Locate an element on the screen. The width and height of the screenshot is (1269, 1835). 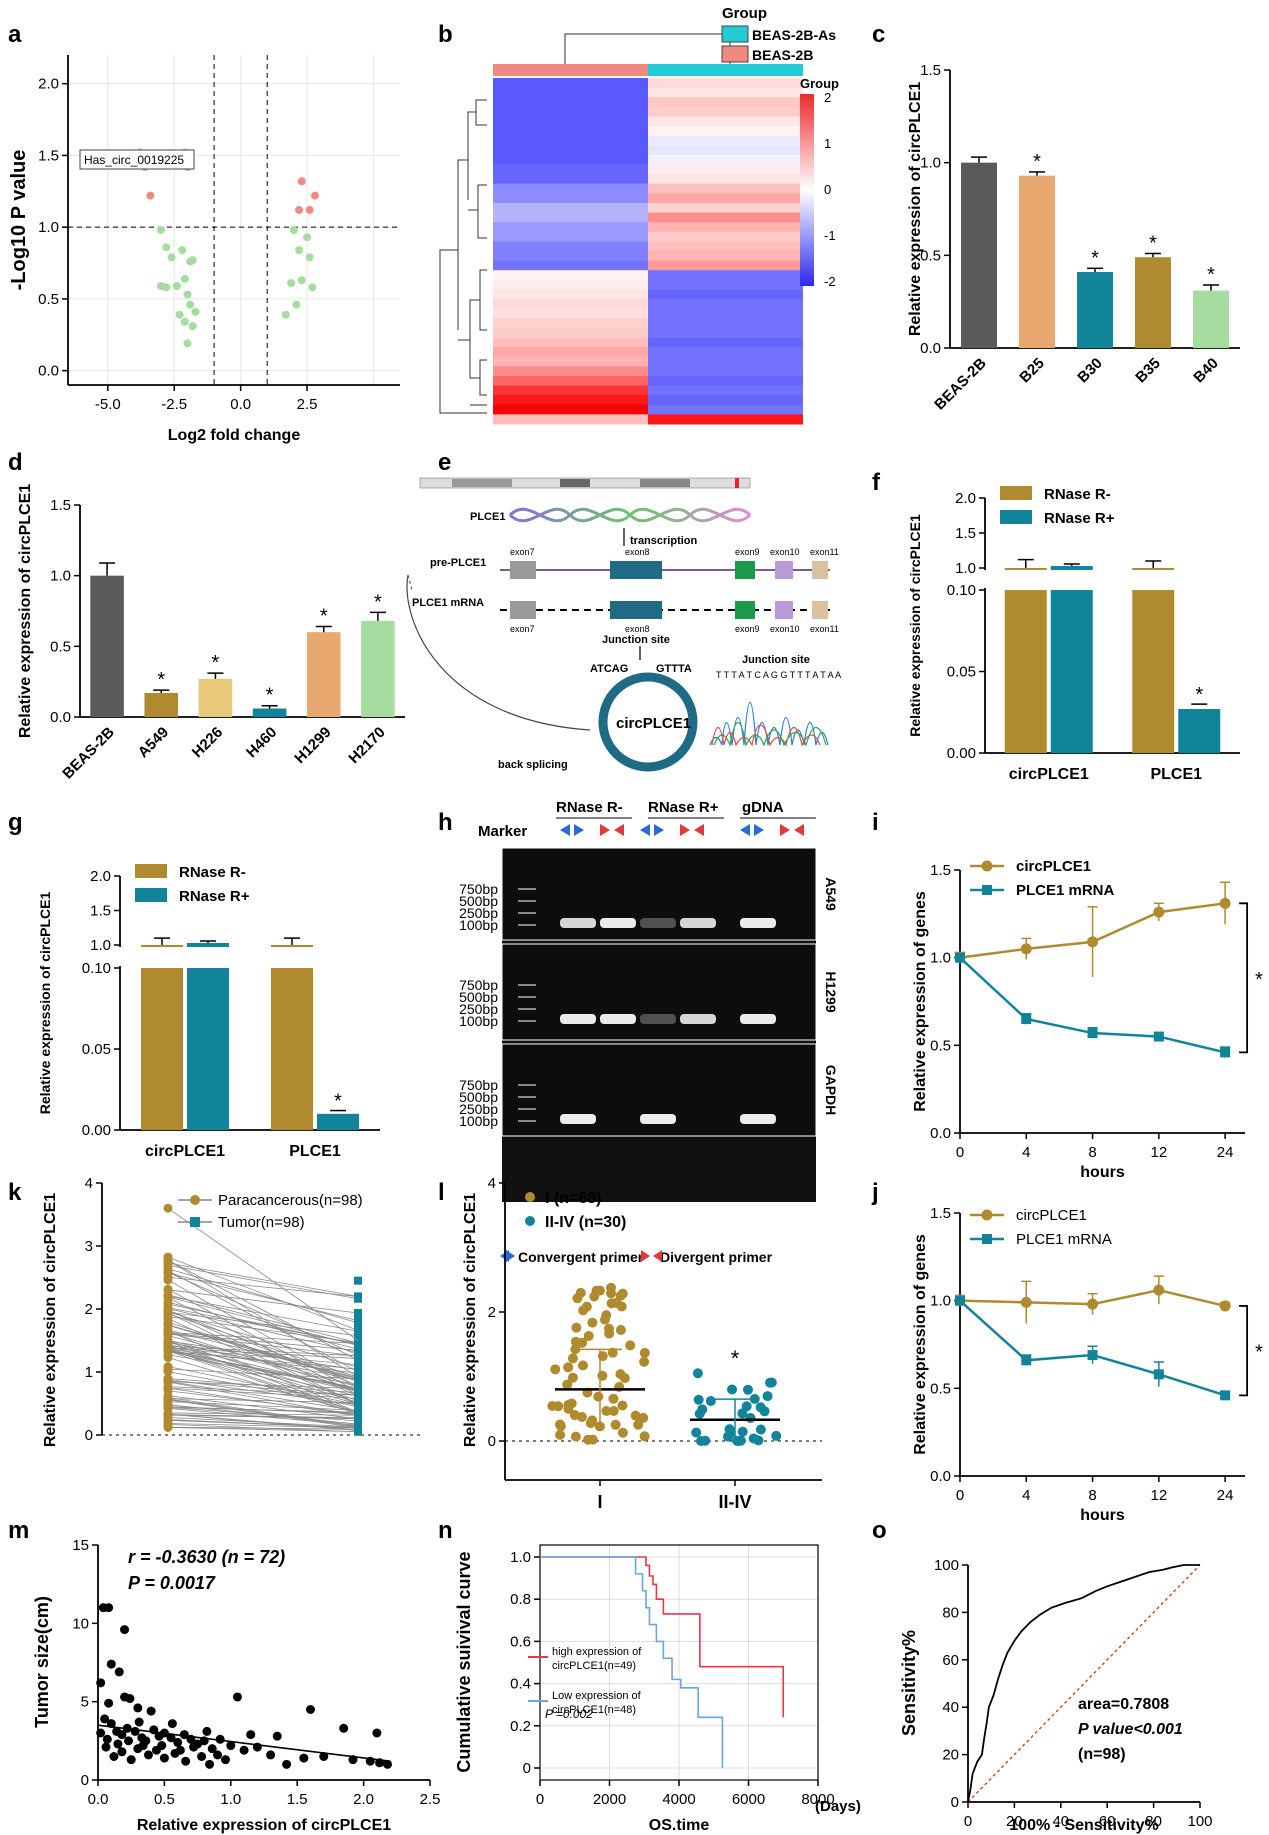
y-tick-label: 60 is located at coordinates (950, 1660).